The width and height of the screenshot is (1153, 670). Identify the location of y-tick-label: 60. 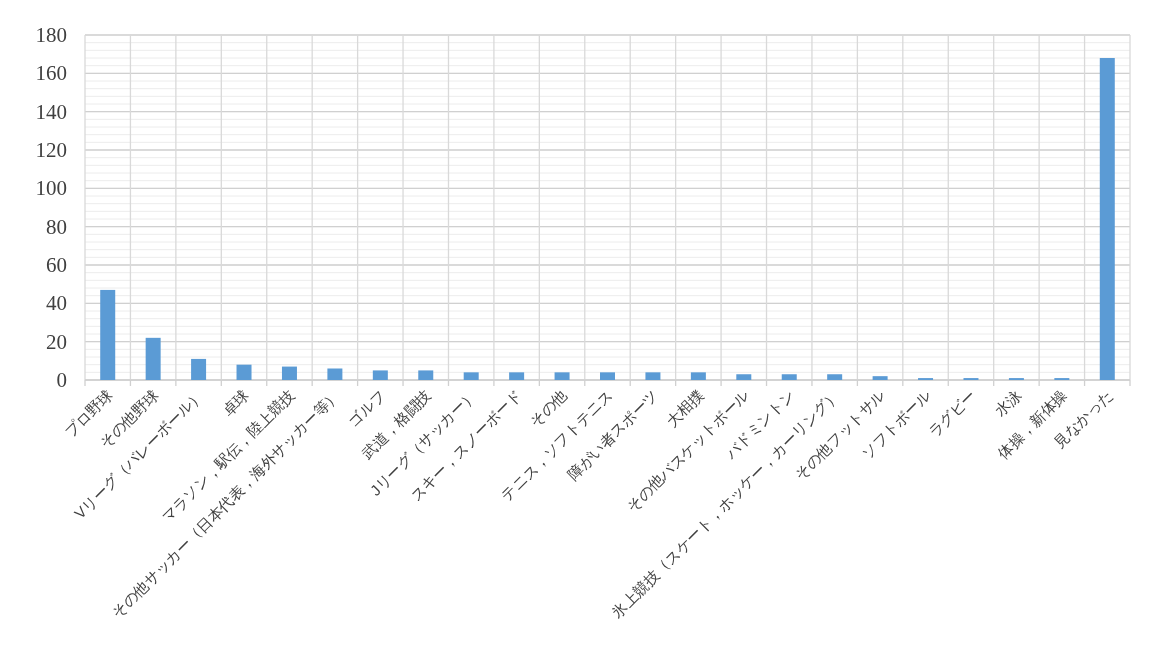
(56, 265).